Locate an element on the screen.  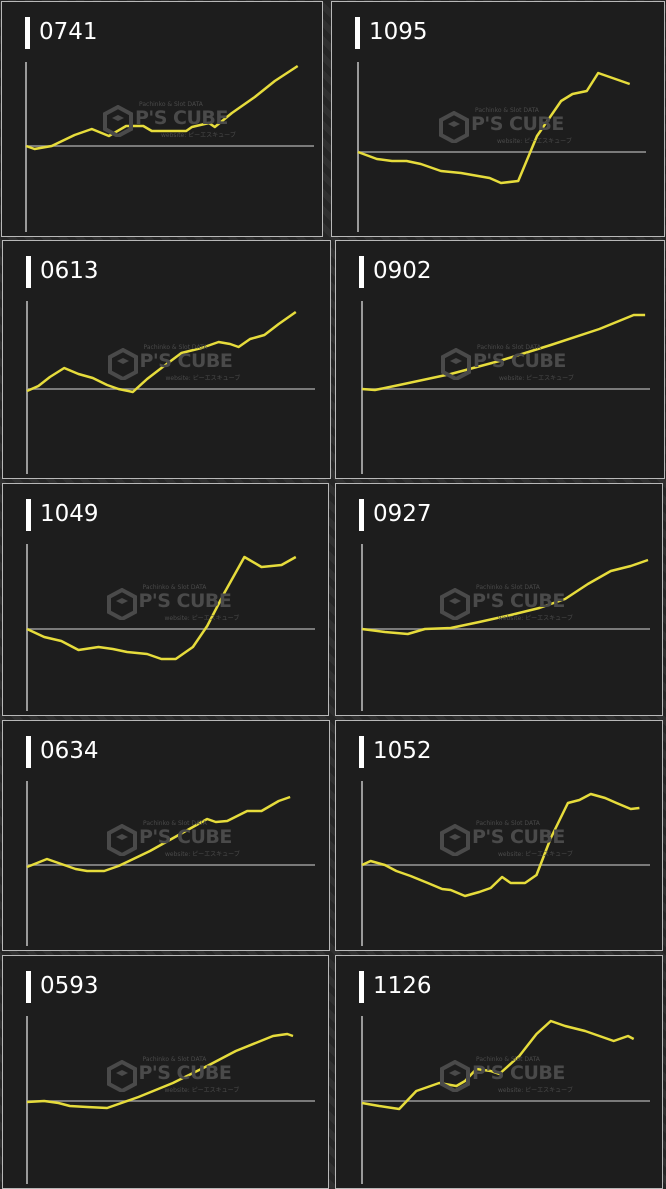
chart-title: 0634 is located at coordinates (69, 751).